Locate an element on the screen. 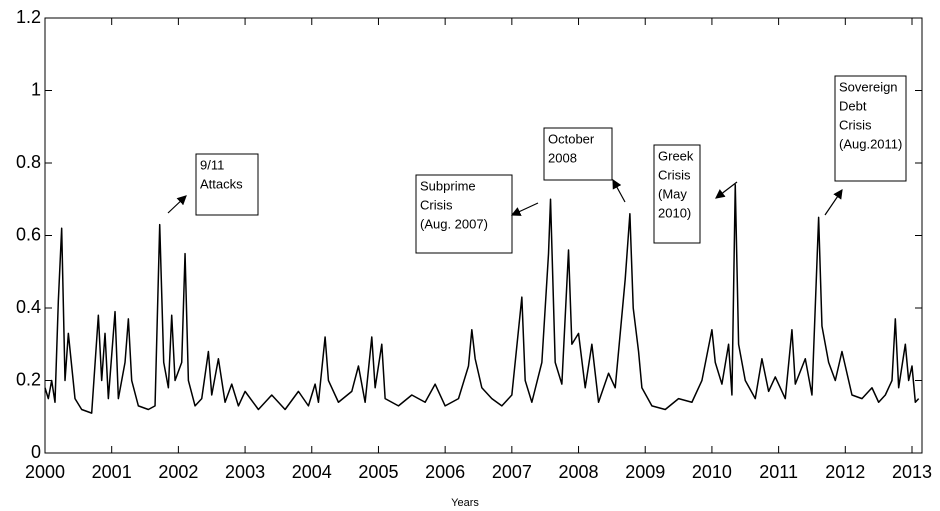 This screenshot has height=511, width=940. x-tick-label: 2013 is located at coordinates (912, 472).